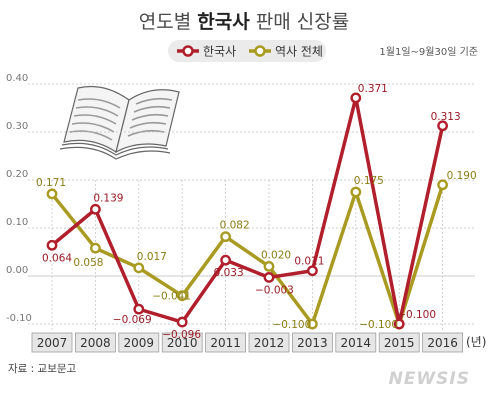  What do you see at coordinates (88, 263) in the screenshot?
I see `data-label: 0.058` at bounding box center [88, 263].